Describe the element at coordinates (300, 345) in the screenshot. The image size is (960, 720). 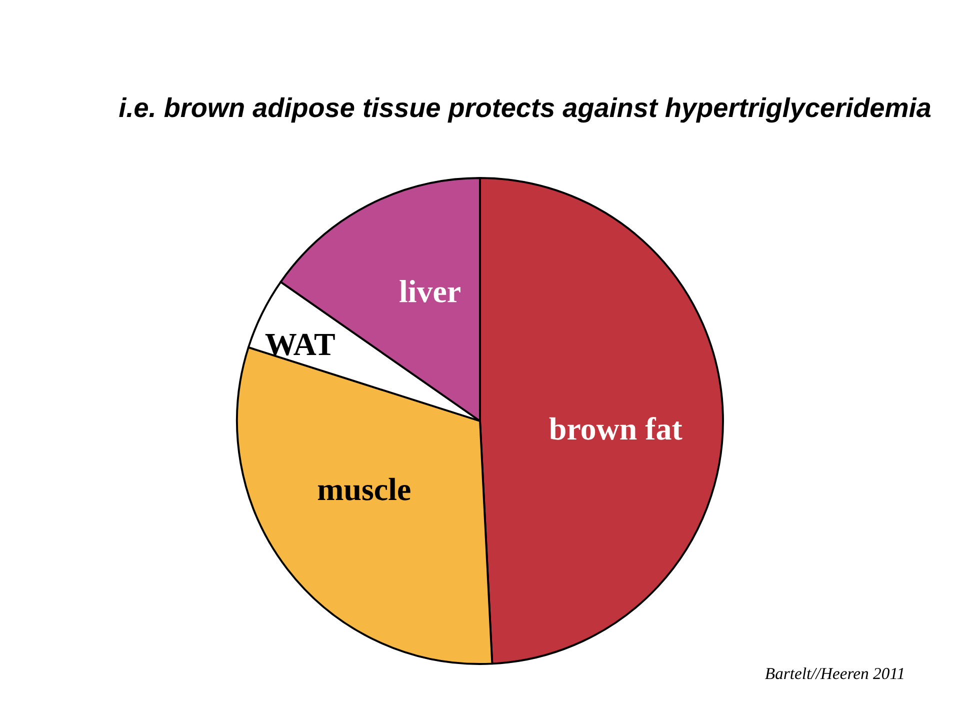
I see `slice-label: WAT` at that location.